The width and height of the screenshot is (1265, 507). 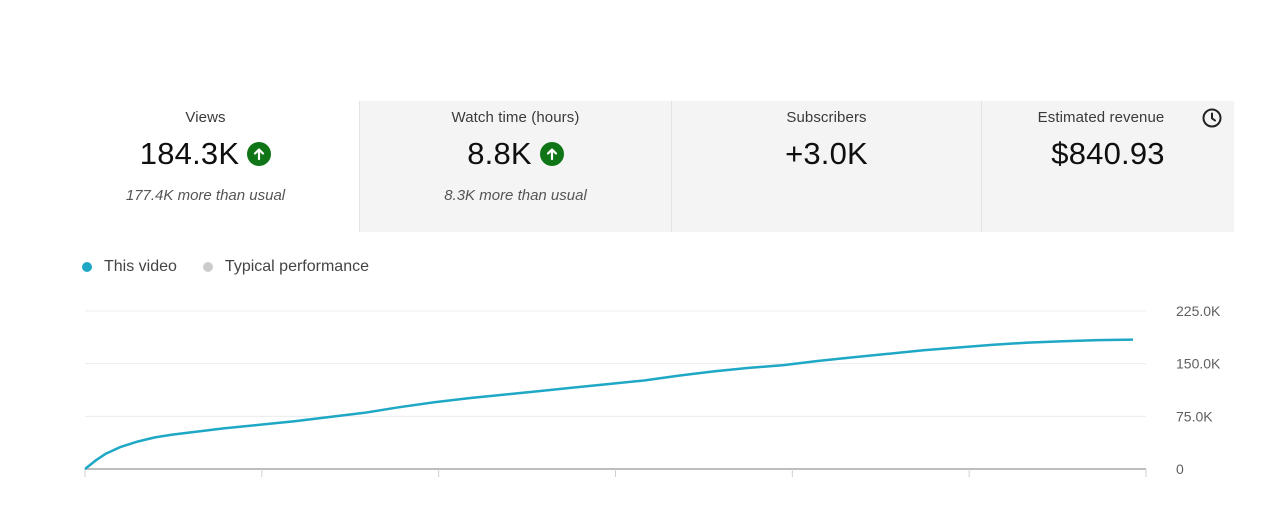 What do you see at coordinates (826, 117) in the screenshot?
I see `tab-label: Subscribers` at bounding box center [826, 117].